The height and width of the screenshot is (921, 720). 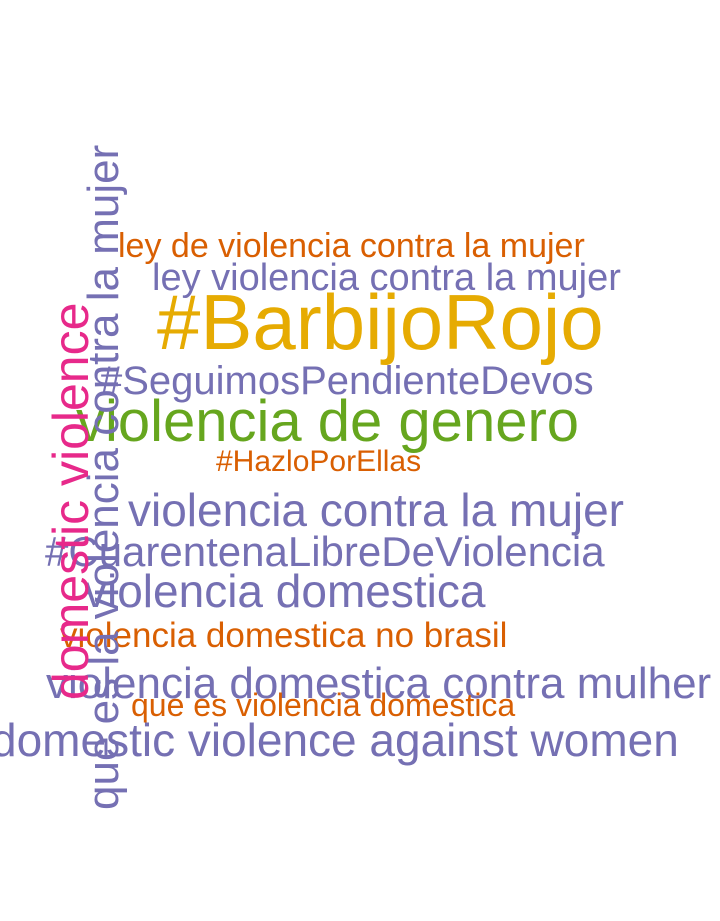 What do you see at coordinates (71, 501) in the screenshot?
I see `word-domestic-violence: domestic violence` at bounding box center [71, 501].